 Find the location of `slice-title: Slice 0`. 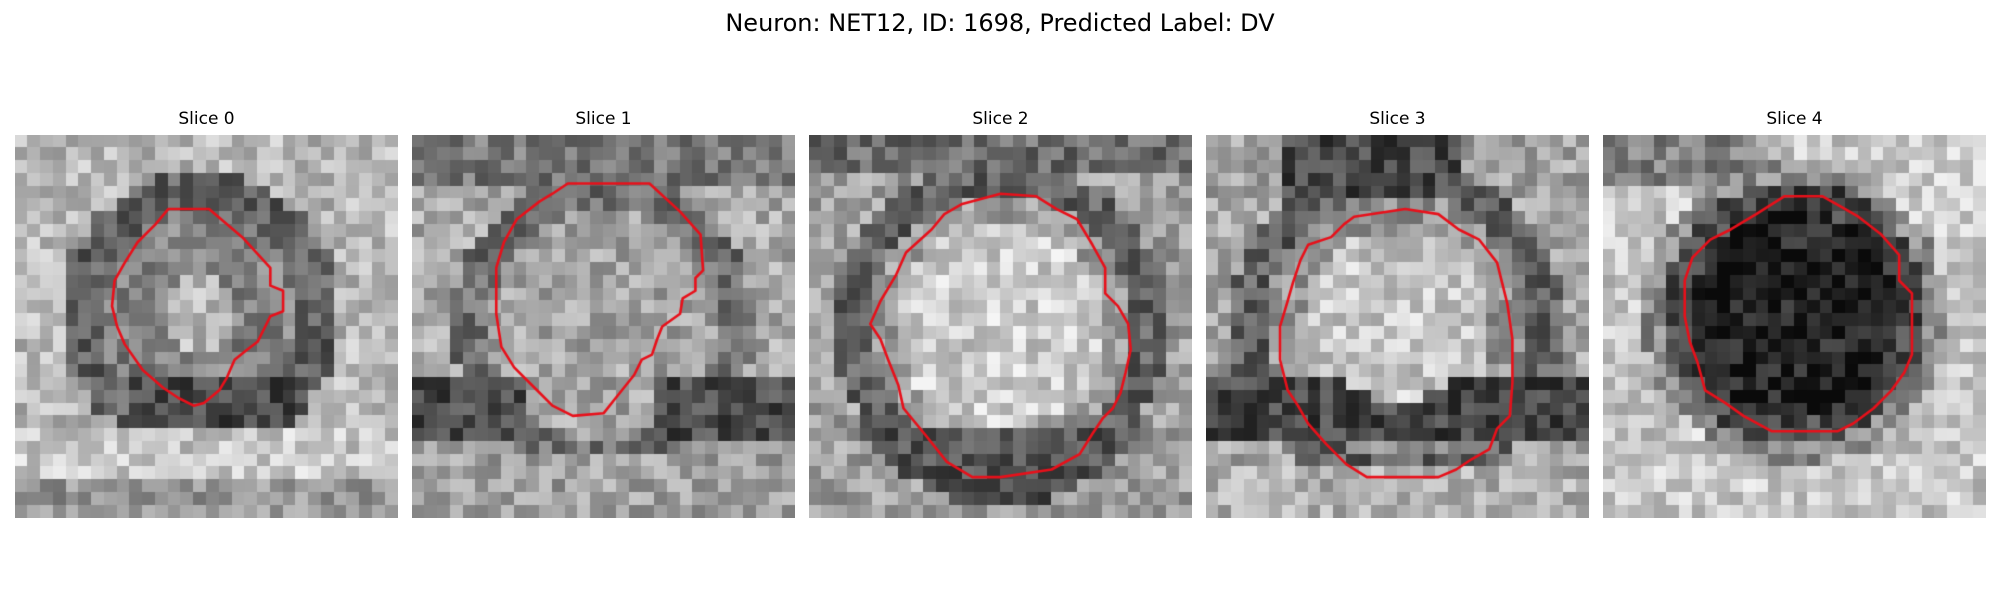

slice-title: Slice 0 is located at coordinates (206, 119).